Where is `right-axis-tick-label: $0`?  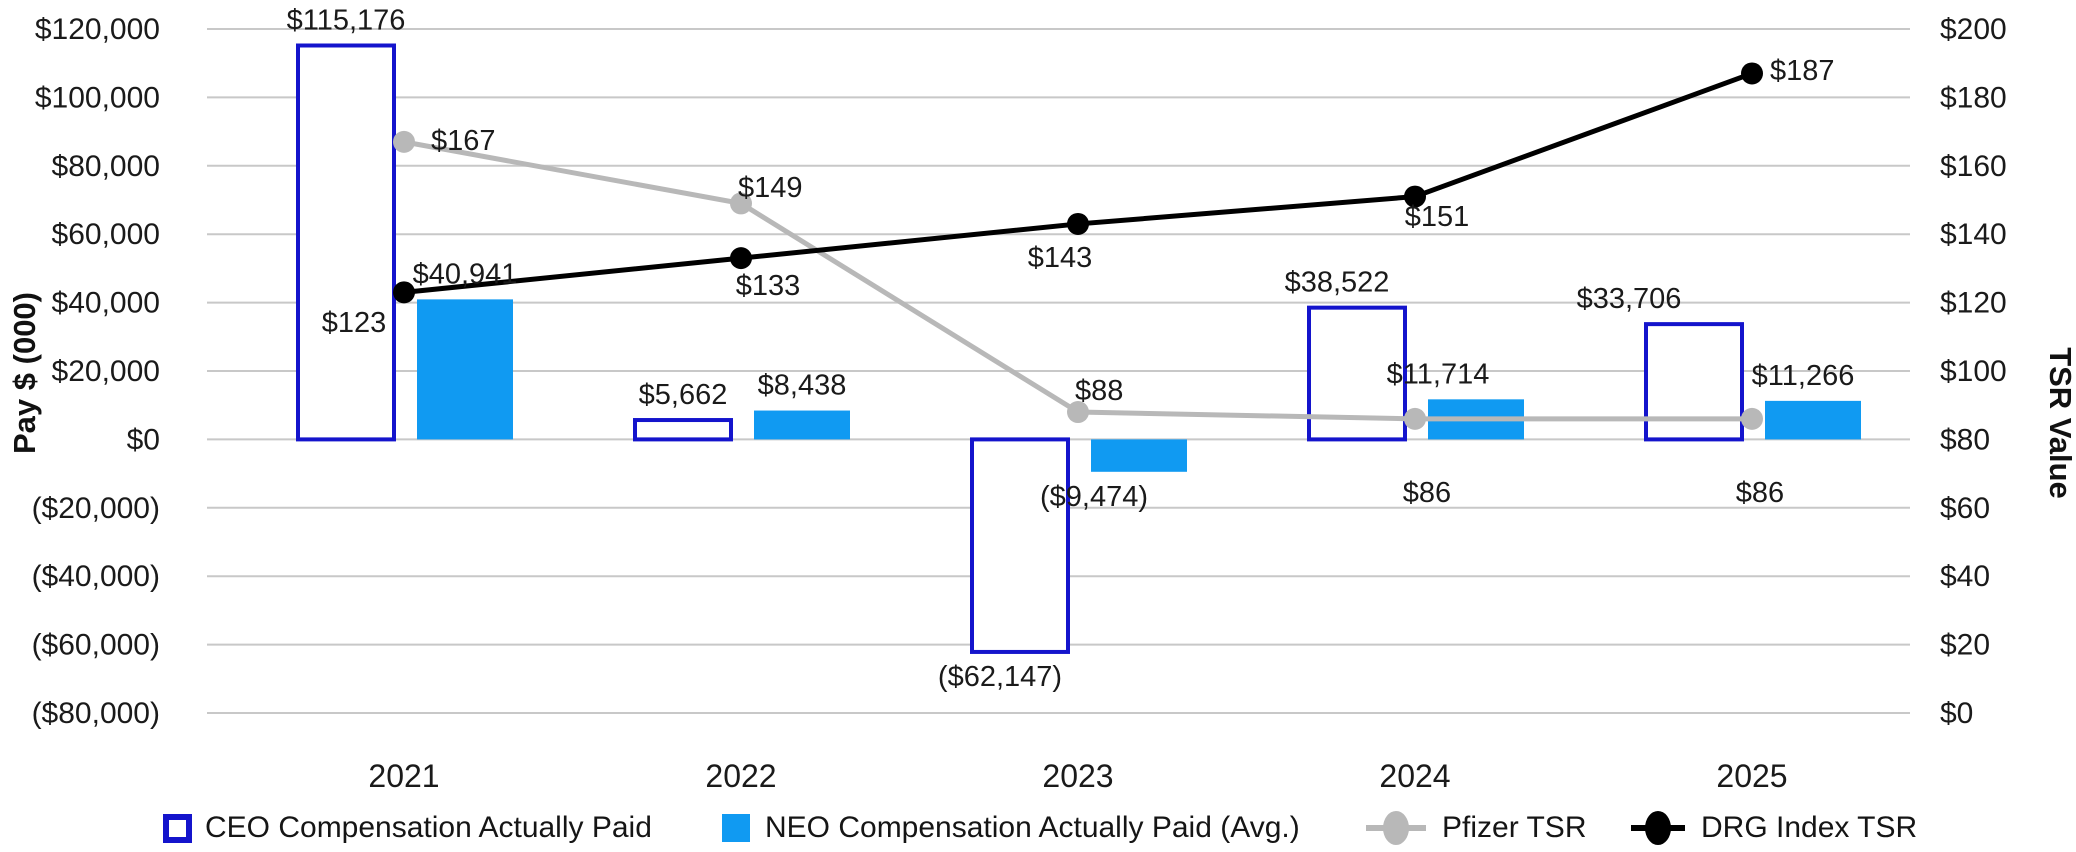 right-axis-tick-label: $0 is located at coordinates (1956, 713).